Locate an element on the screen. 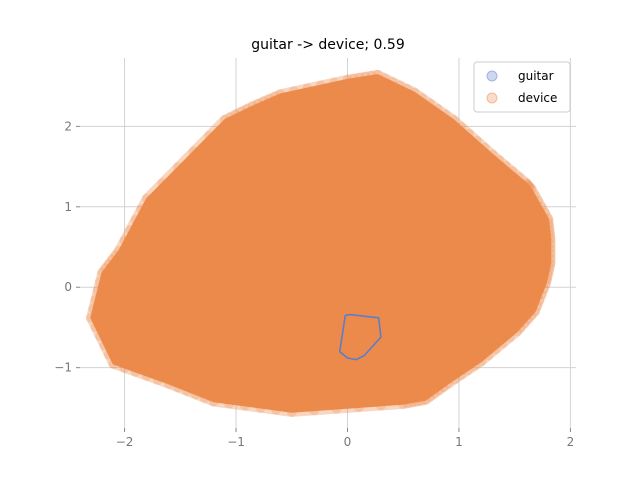 This screenshot has height=484, width=640. legend: guitar device is located at coordinates (522, 87).